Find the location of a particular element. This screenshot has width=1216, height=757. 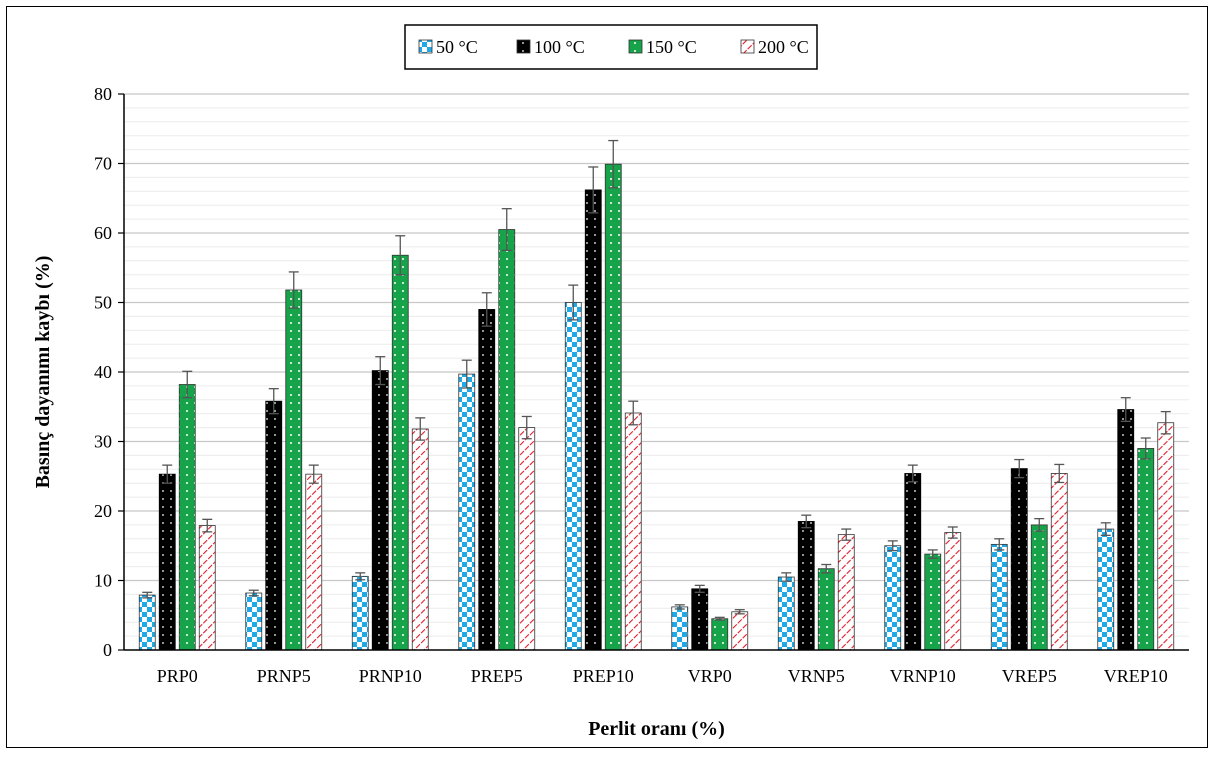

y-tick-label: 10 is located at coordinates (103, 581).